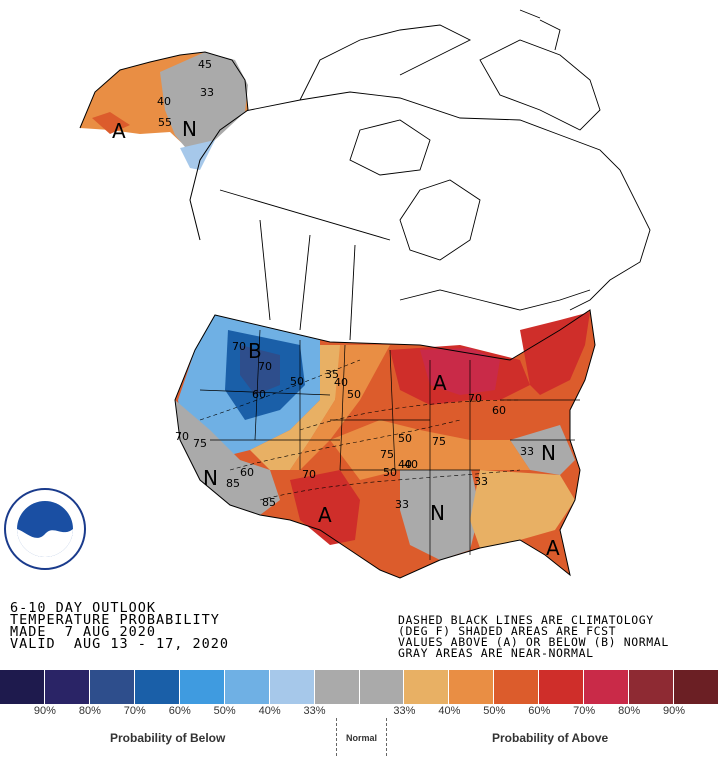  What do you see at coordinates (205, 64) in the screenshot?
I see `contour-label: 45` at bounding box center [205, 64].